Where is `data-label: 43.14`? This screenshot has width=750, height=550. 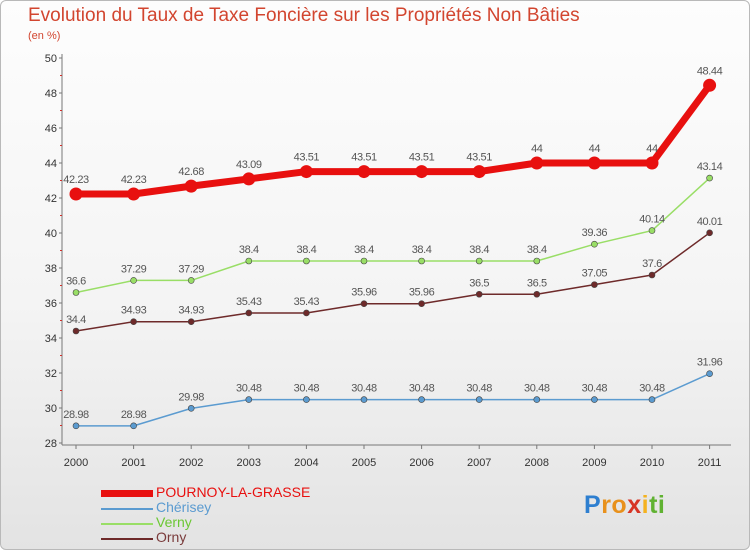 data-label: 43.14 is located at coordinates (710, 167).